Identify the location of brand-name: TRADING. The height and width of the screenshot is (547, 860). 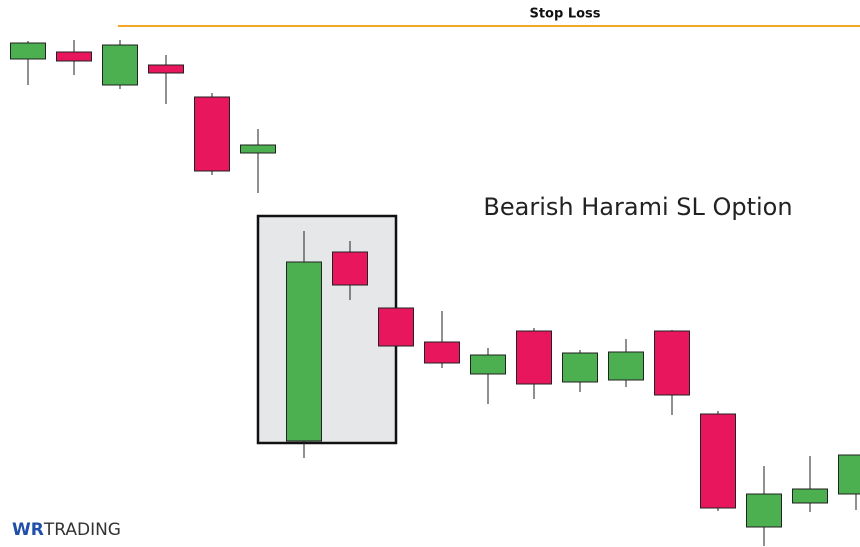
(82, 530).